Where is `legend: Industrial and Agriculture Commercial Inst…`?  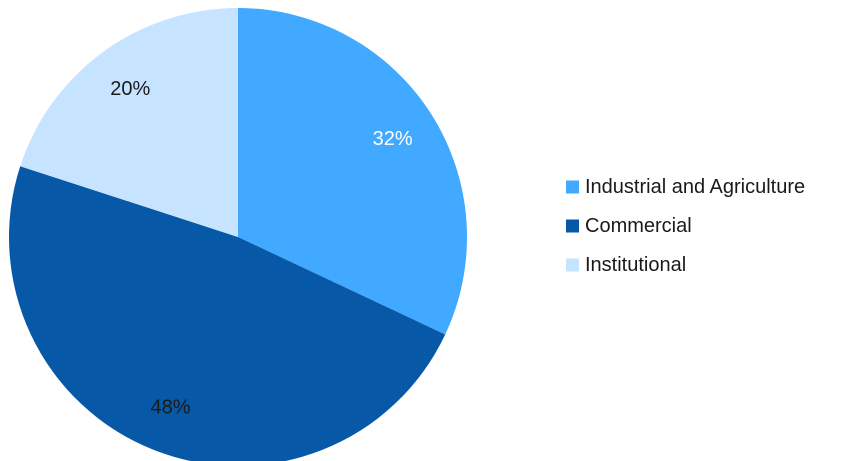
legend: Industrial and Agriculture Commercial Inst… is located at coordinates (685, 226).